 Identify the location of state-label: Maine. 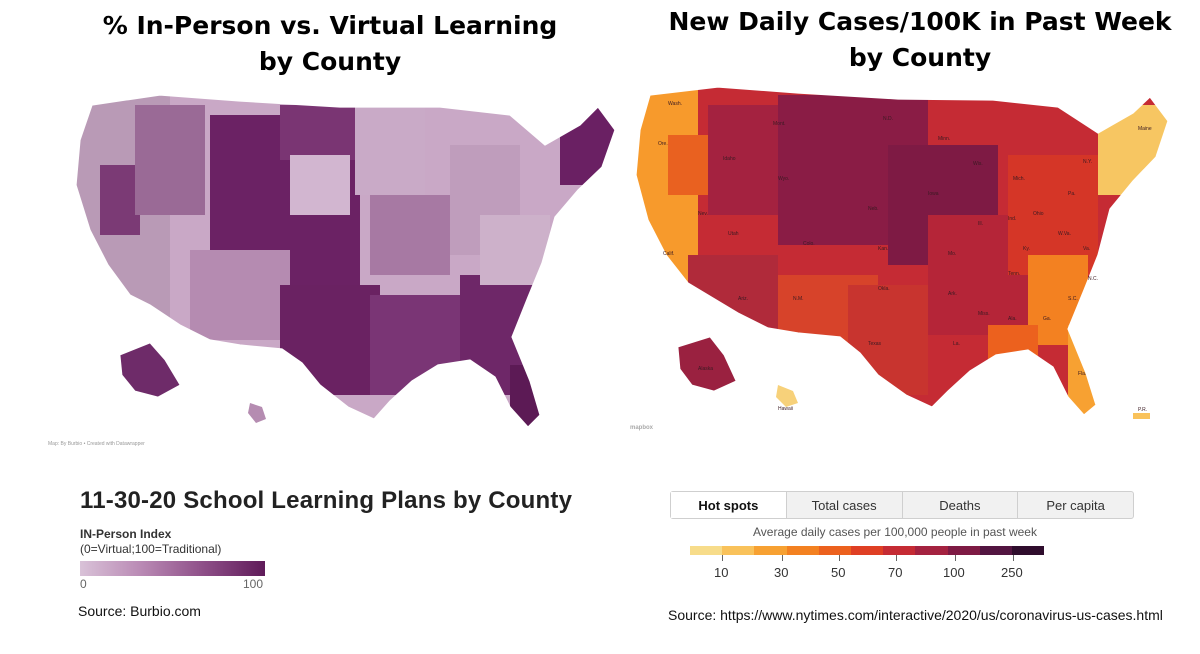
(1145, 129).